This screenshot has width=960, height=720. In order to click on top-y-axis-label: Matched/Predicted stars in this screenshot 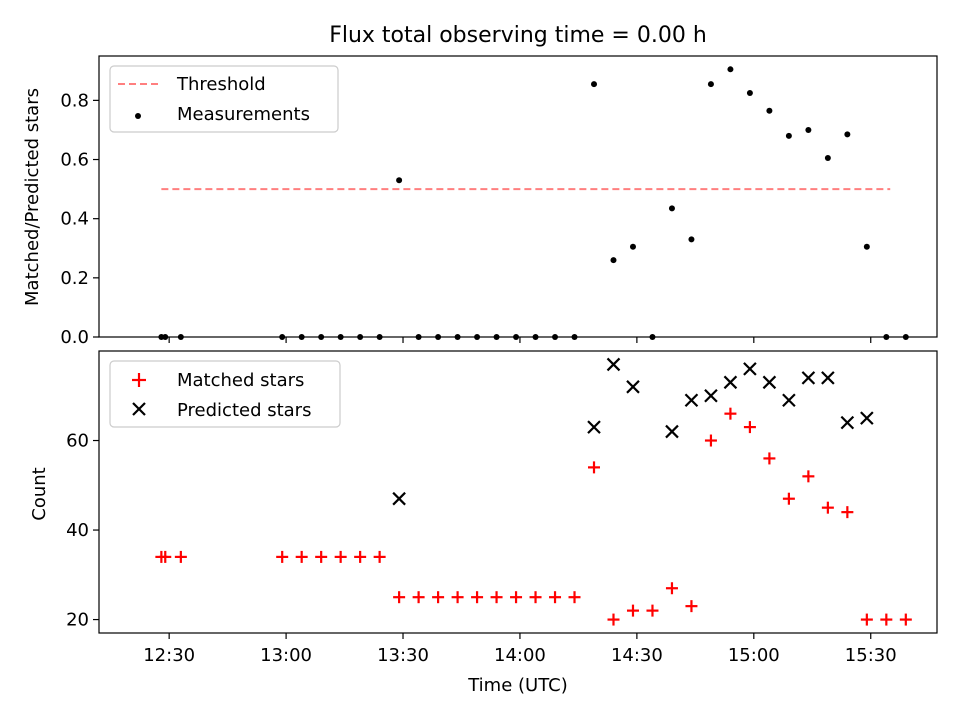, I will do `click(32, 197)`.